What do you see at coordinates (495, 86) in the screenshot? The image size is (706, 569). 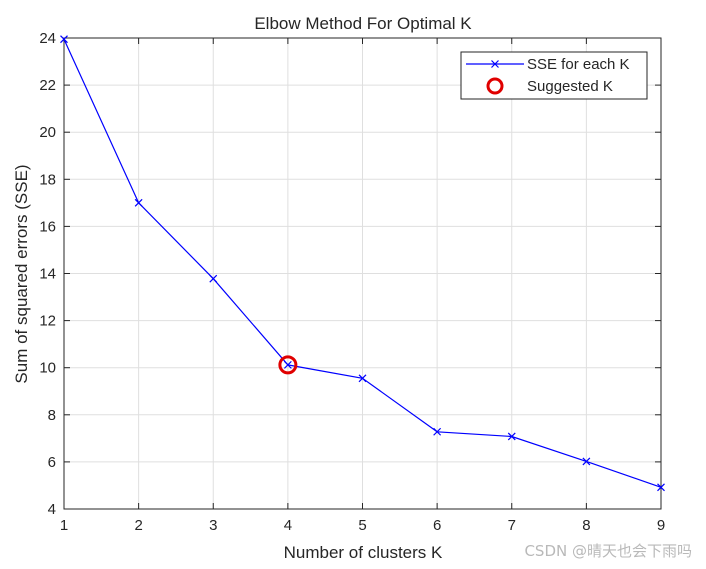 I see `legend-circle-marker` at bounding box center [495, 86].